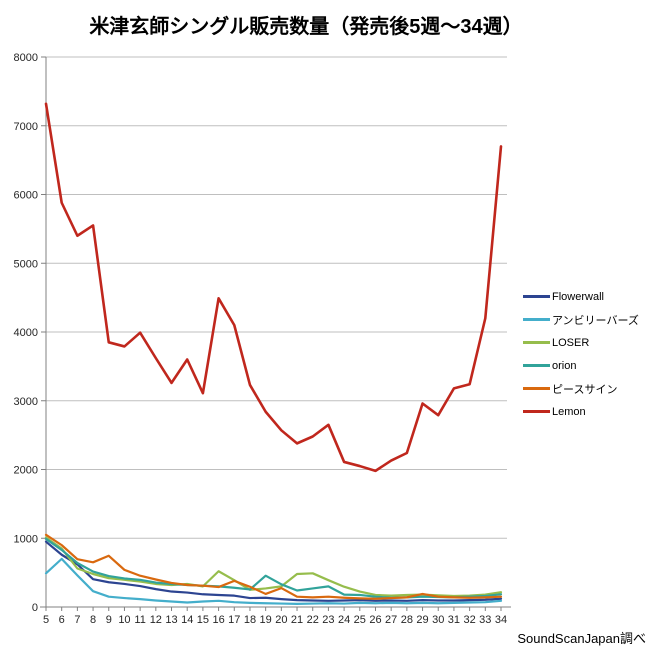 This screenshot has height=654, width=650. I want to click on legend: Flowerwall アンビリーバーズ LOSER orion ピースサイン Lemon, so click(581, 357).